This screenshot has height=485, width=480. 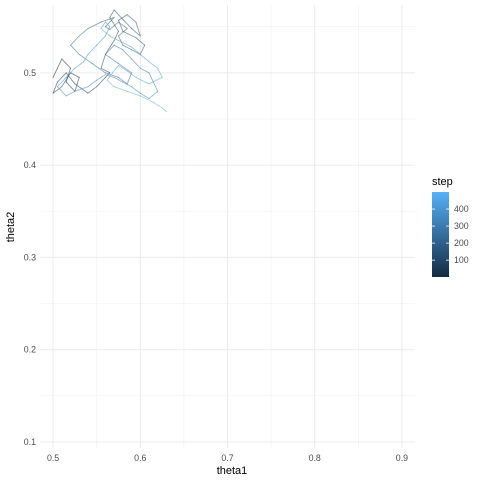 I want to click on legend-tick-label: 400, so click(x=461, y=209).